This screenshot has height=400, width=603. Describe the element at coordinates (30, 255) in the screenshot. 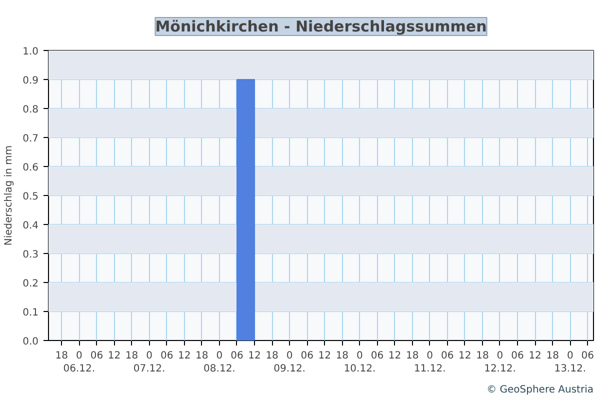

I see `y-tick-label: 0.3` at that location.